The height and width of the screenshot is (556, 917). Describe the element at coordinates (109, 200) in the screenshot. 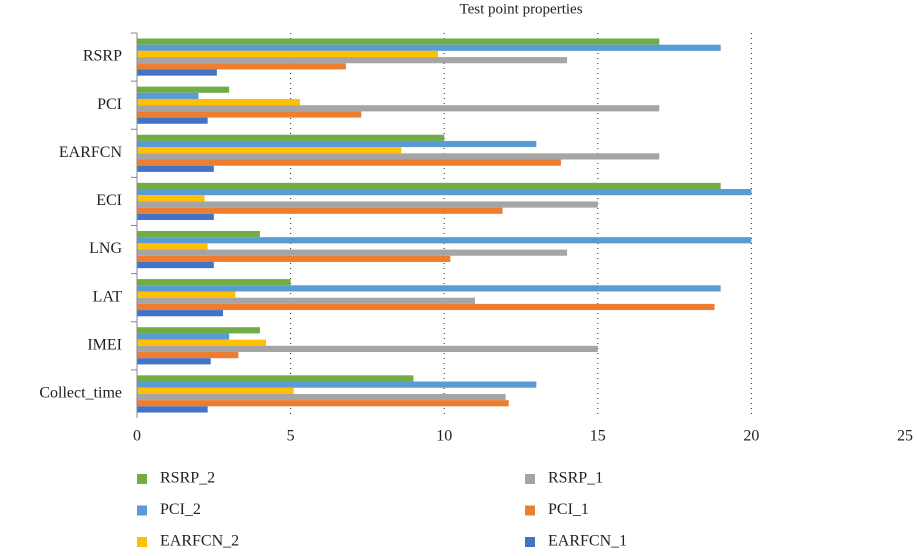

I see `y-tick-label: ECI` at that location.